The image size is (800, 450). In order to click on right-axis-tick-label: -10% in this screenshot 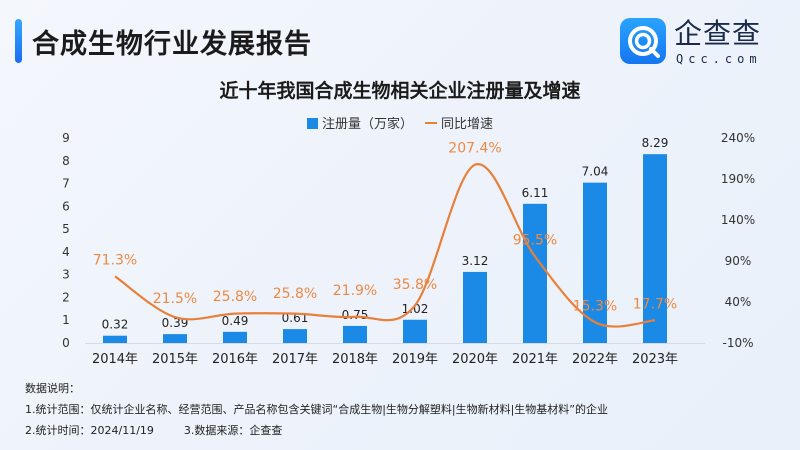, I will do `click(737, 343)`.